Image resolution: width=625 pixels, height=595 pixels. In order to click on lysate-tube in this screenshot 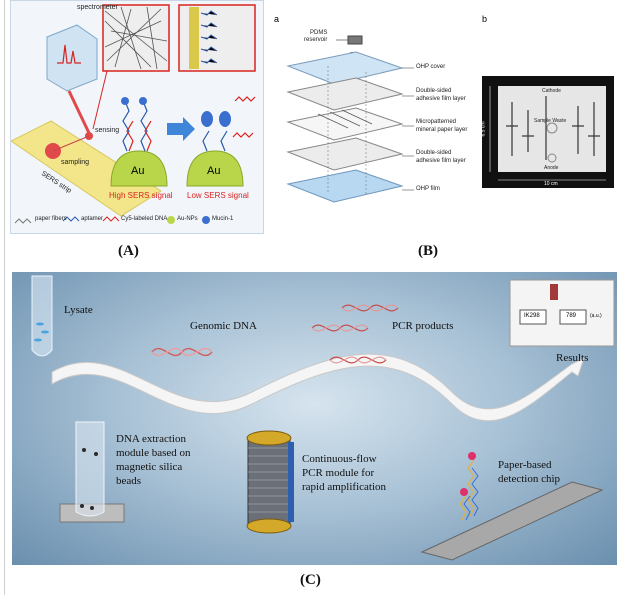, I will do `click(42, 316)`.